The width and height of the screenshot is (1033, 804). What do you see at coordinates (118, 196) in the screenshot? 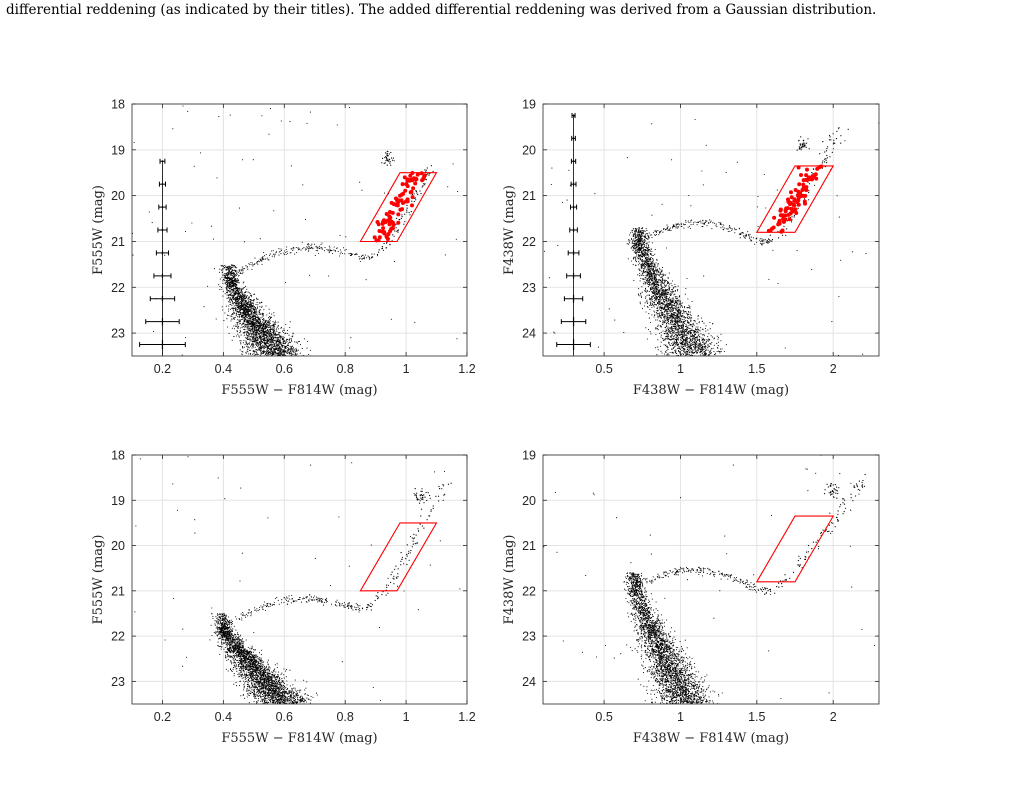
I see `y-tick-label: 20` at bounding box center [118, 196].